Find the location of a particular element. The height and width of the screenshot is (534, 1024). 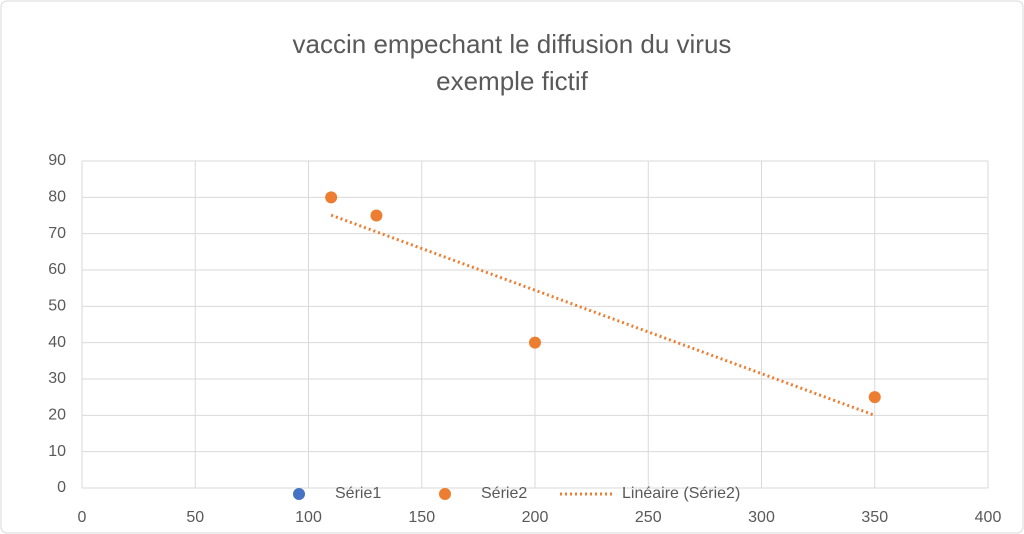

x-tick-label: 50 is located at coordinates (195, 517).